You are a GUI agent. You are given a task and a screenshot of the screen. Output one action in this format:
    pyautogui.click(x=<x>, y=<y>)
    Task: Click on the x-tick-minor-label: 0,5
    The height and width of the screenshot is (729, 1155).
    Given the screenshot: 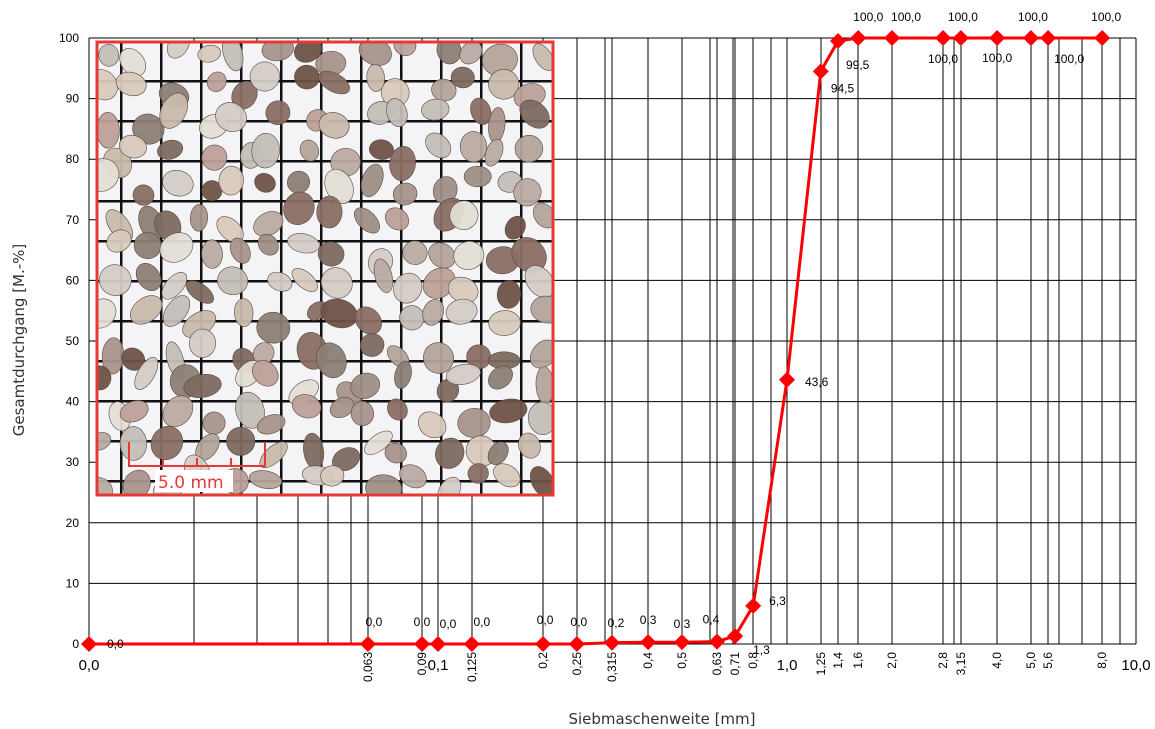 What is the action you would take?
    pyautogui.click(x=682, y=660)
    